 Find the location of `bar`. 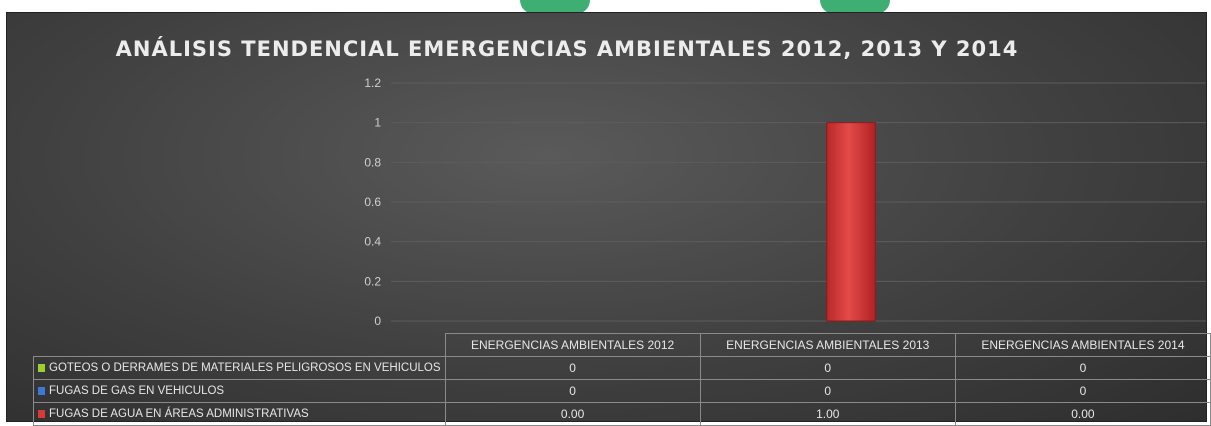

bar is located at coordinates (851, 222).